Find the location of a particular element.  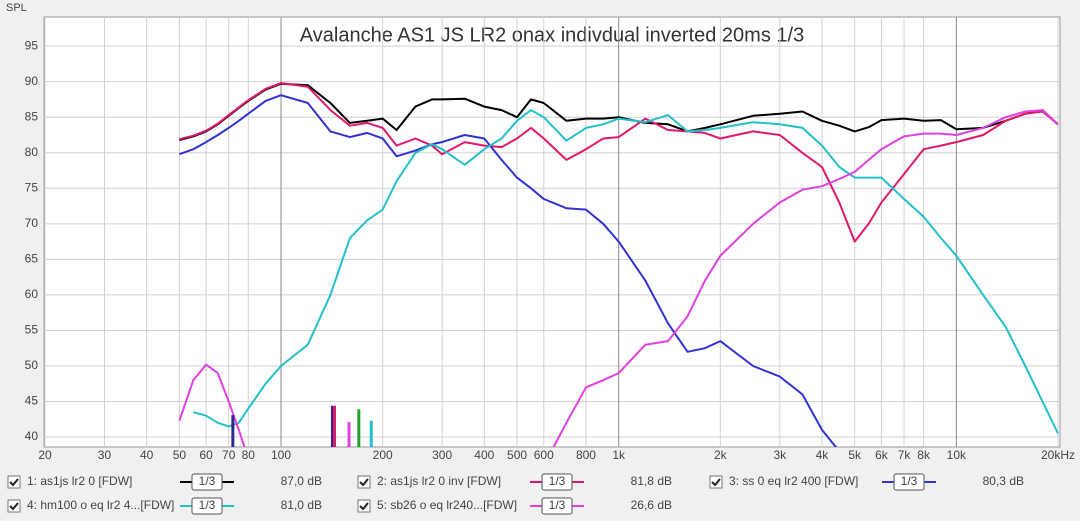

x-tick-label: 200 is located at coordinates (383, 455).